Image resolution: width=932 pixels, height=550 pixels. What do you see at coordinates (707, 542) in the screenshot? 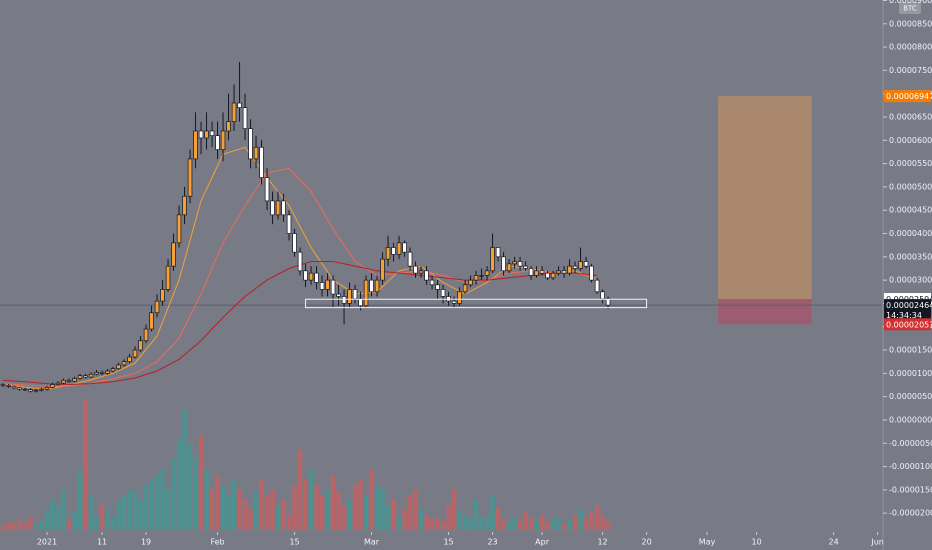
I see `x-tick-label: May` at bounding box center [707, 542].